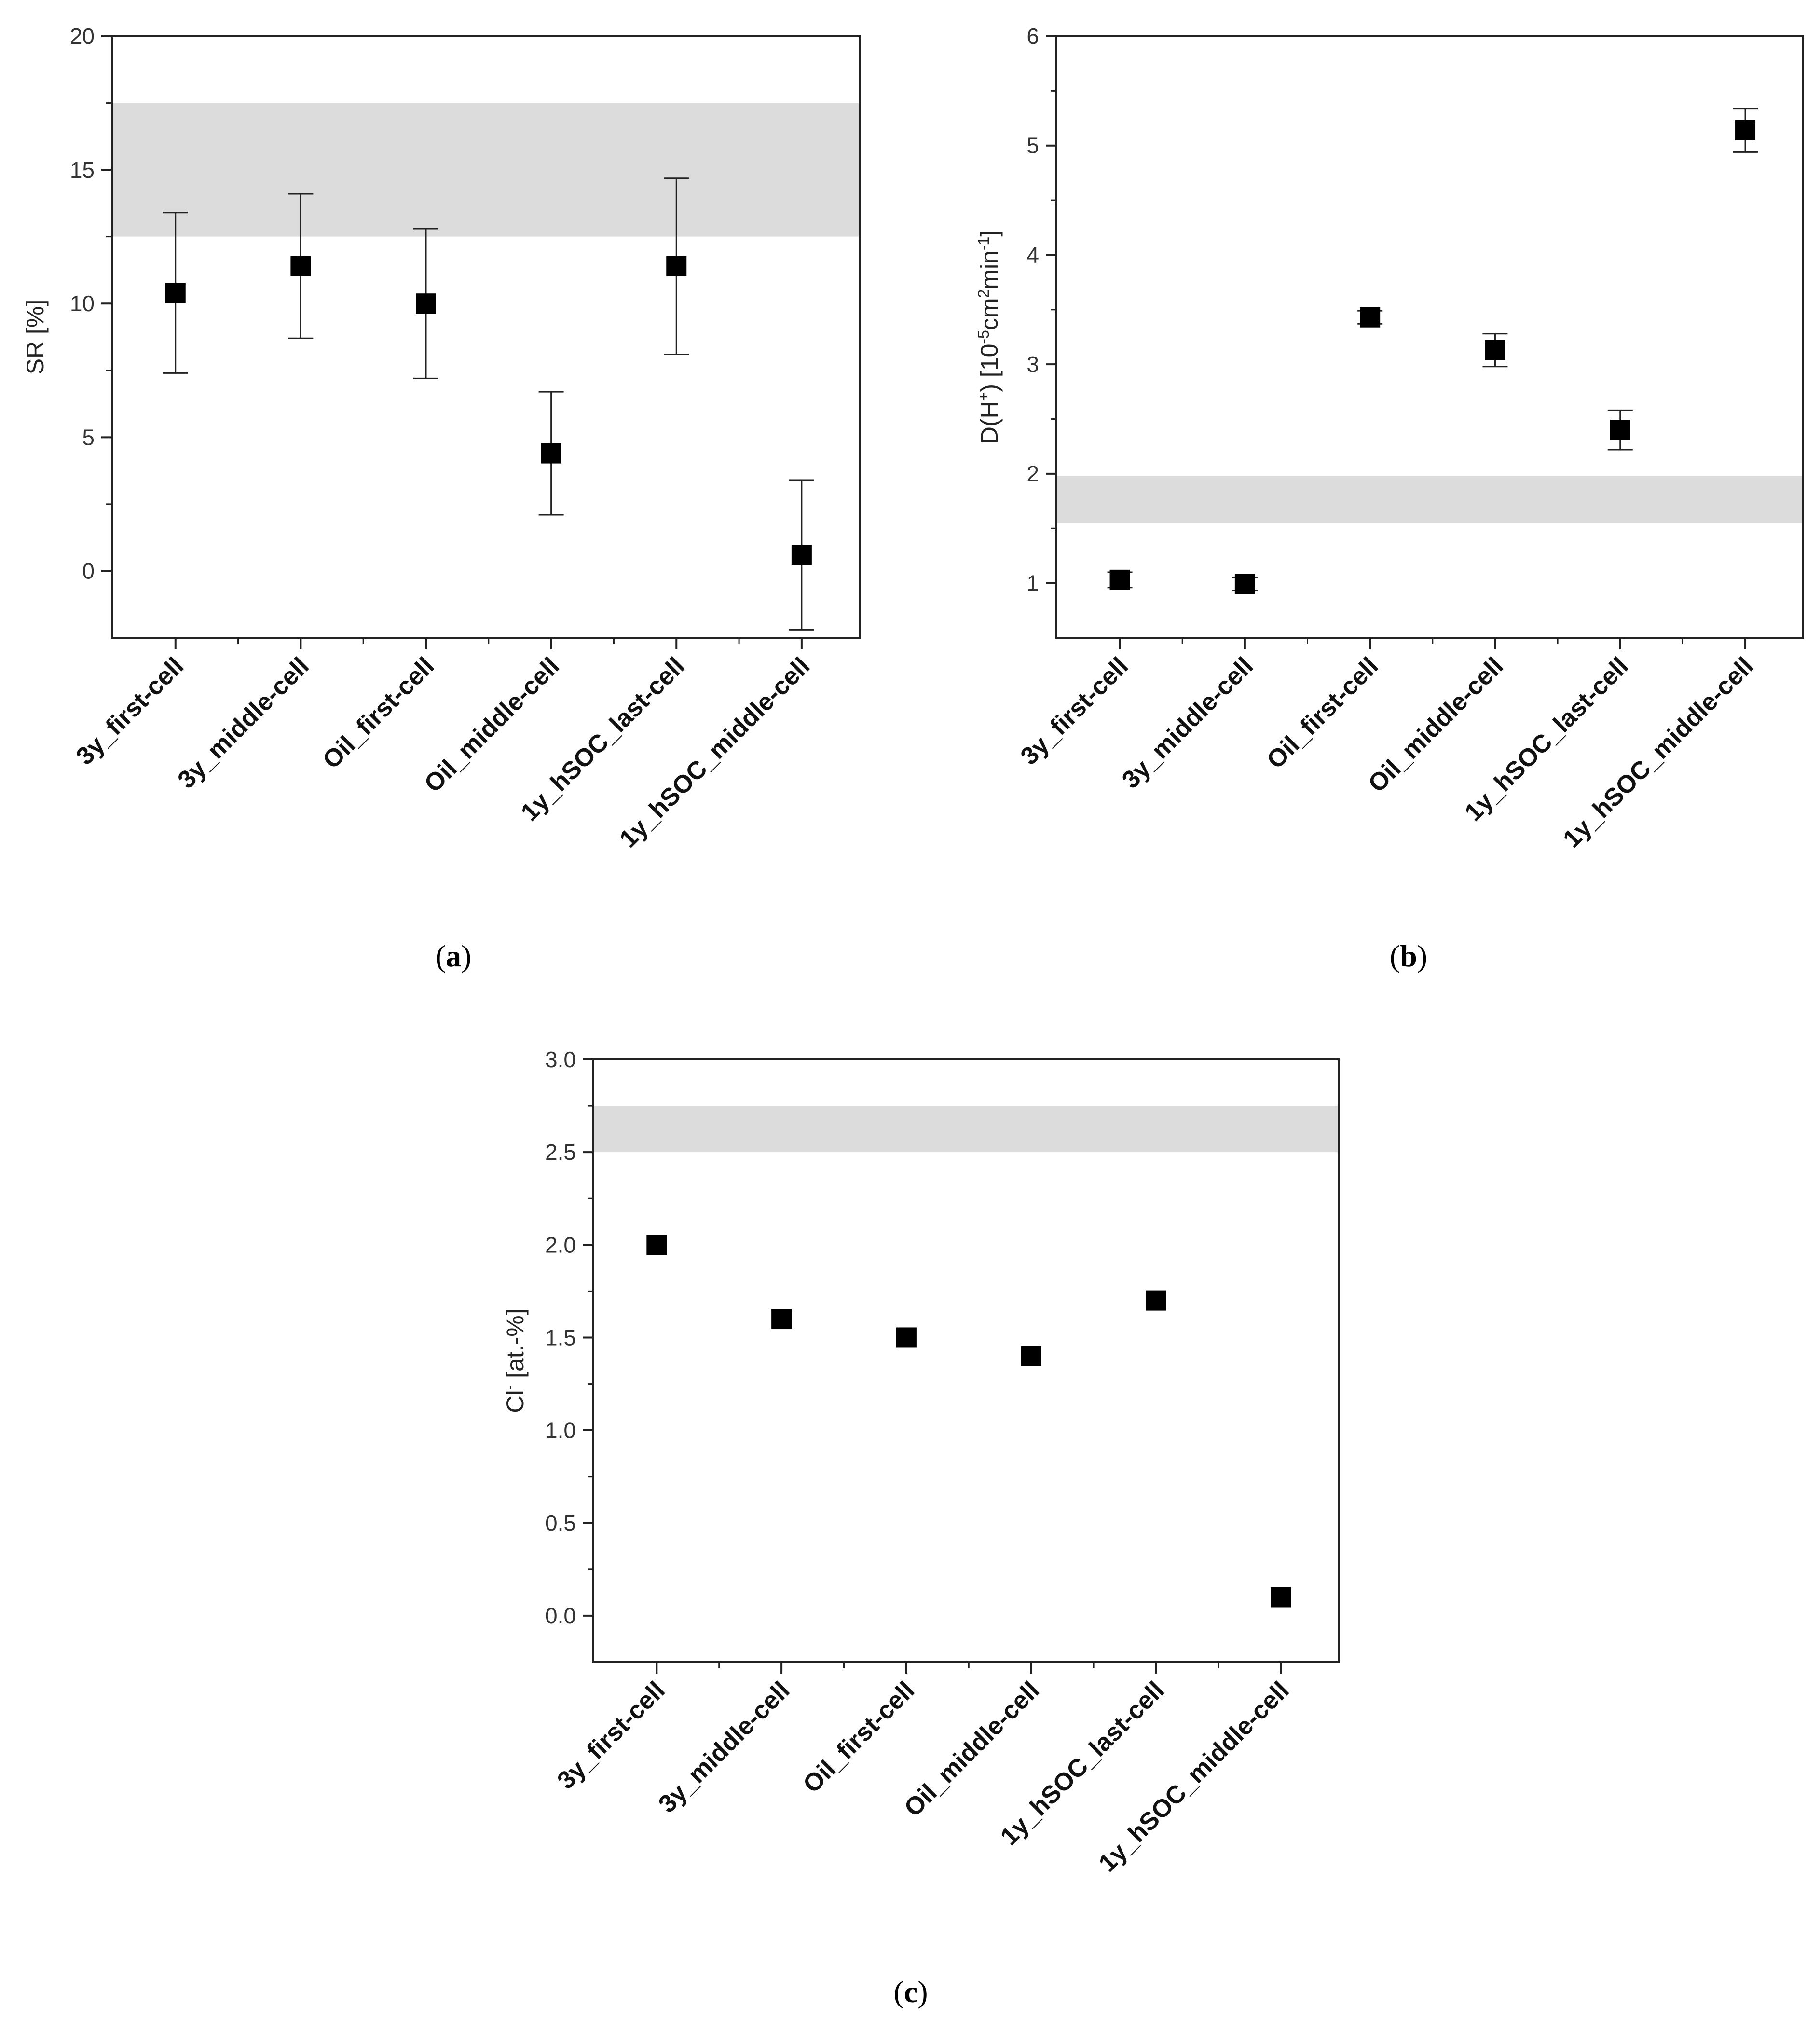 Image resolution: width=1820 pixels, height=2020 pixels. Describe the element at coordinates (561, 1152) in the screenshot. I see `panel-c-ytick-label: 2.5` at that location.